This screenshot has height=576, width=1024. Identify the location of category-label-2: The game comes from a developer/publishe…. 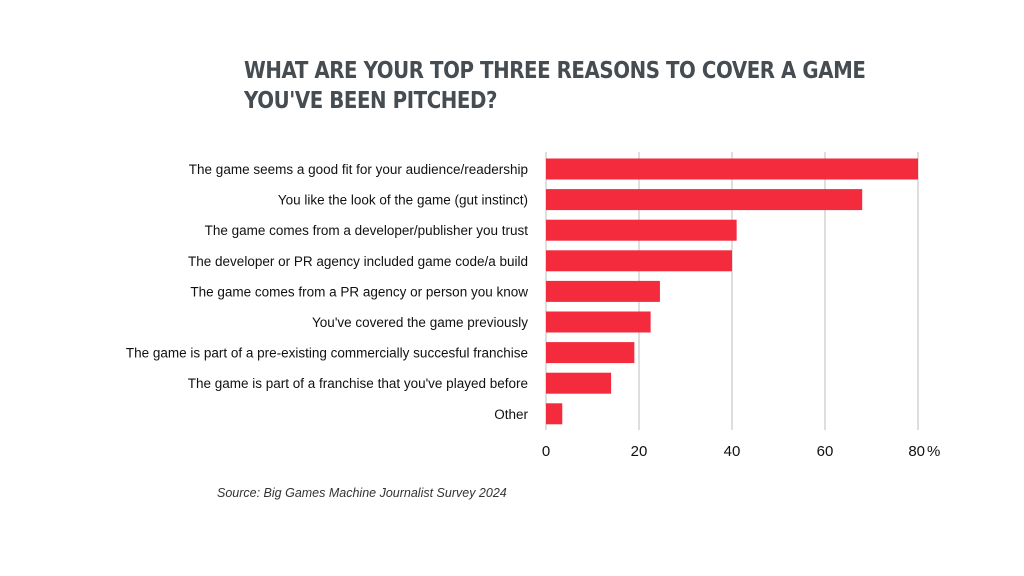
(367, 230).